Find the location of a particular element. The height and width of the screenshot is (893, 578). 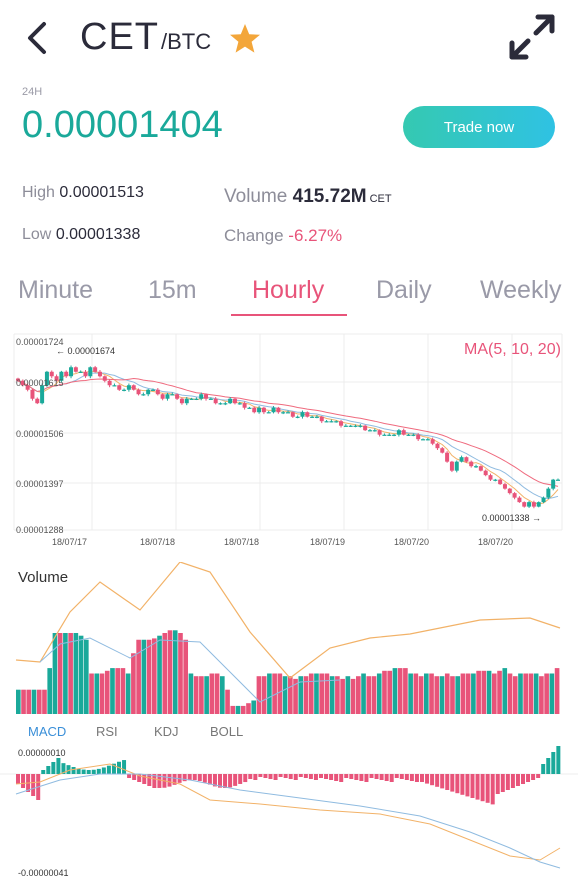

active-tab-indicator is located at coordinates (289, 315).